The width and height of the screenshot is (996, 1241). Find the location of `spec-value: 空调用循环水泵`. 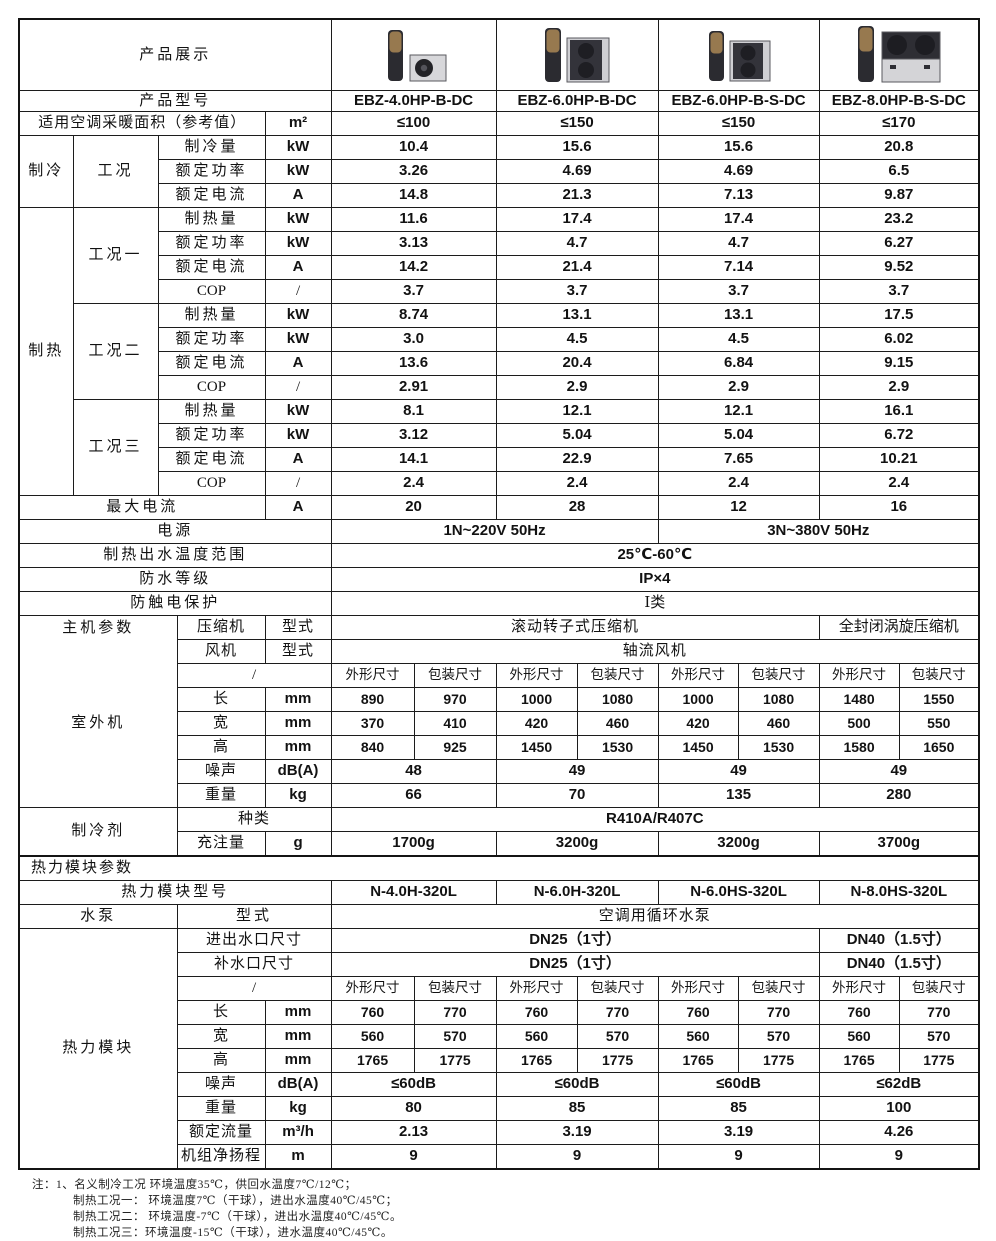

spec-value: 空调用循环水泵 is located at coordinates (655, 916).